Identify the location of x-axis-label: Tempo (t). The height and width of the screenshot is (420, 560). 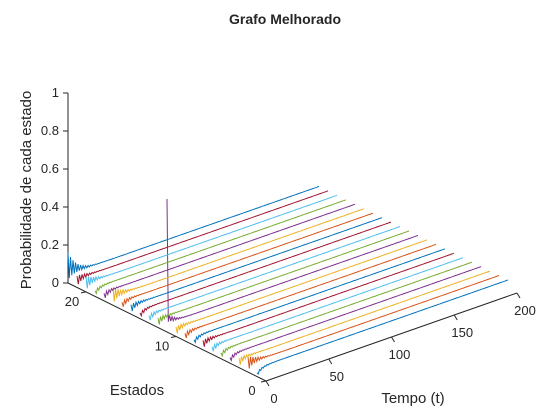
(412, 398).